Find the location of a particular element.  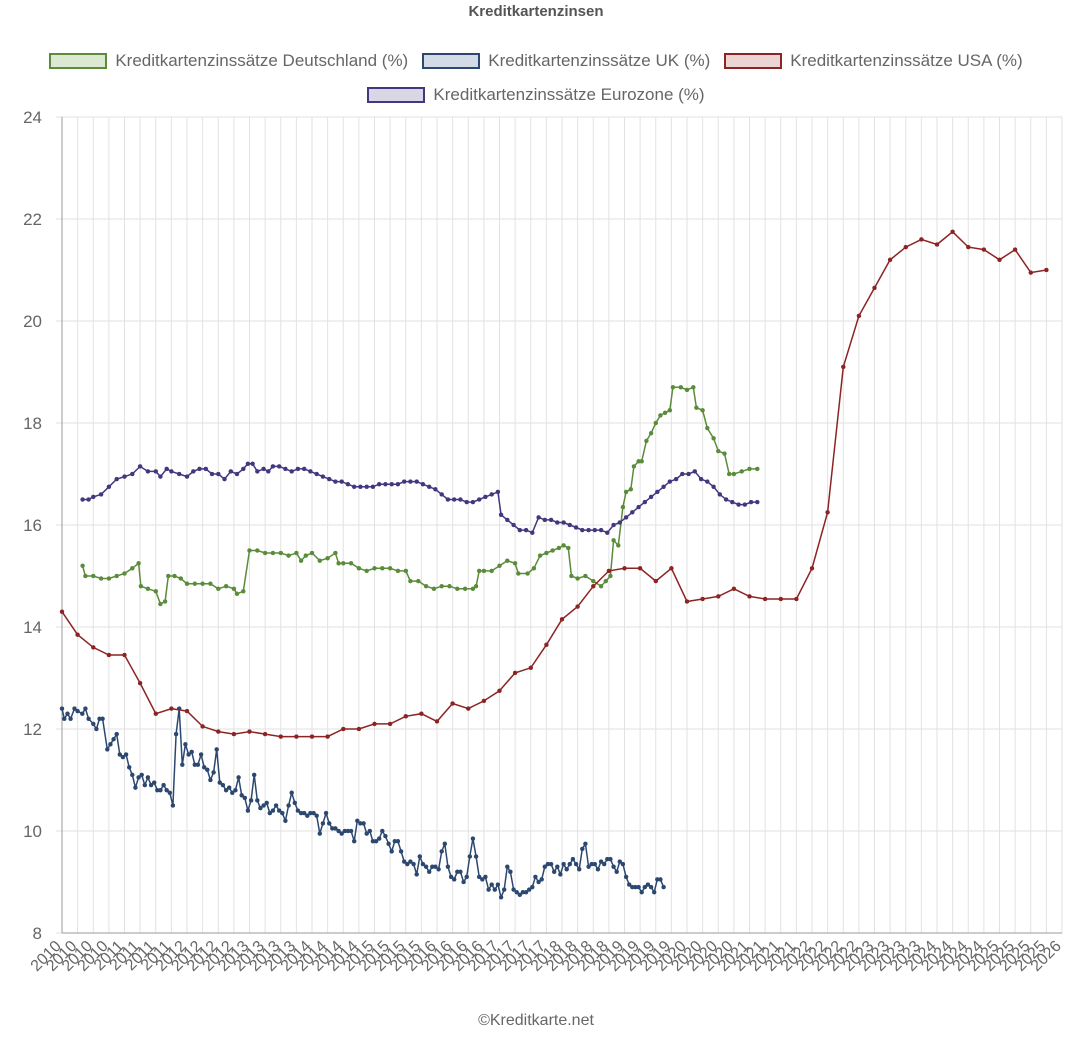

legend-swatch-eurozone is located at coordinates (396, 95).